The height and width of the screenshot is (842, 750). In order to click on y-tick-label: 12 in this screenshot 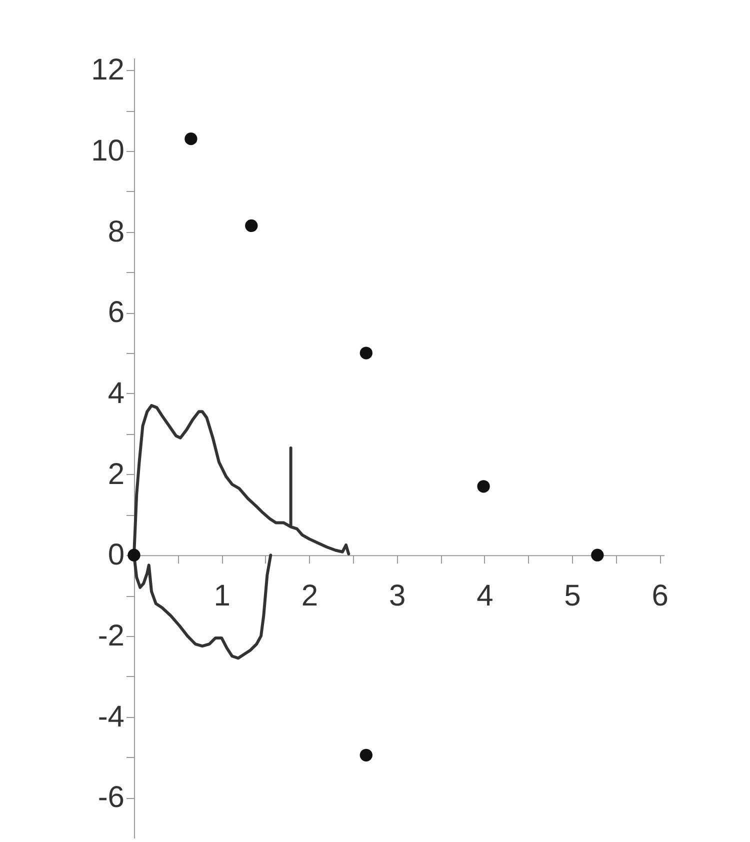, I will do `click(107, 70)`.